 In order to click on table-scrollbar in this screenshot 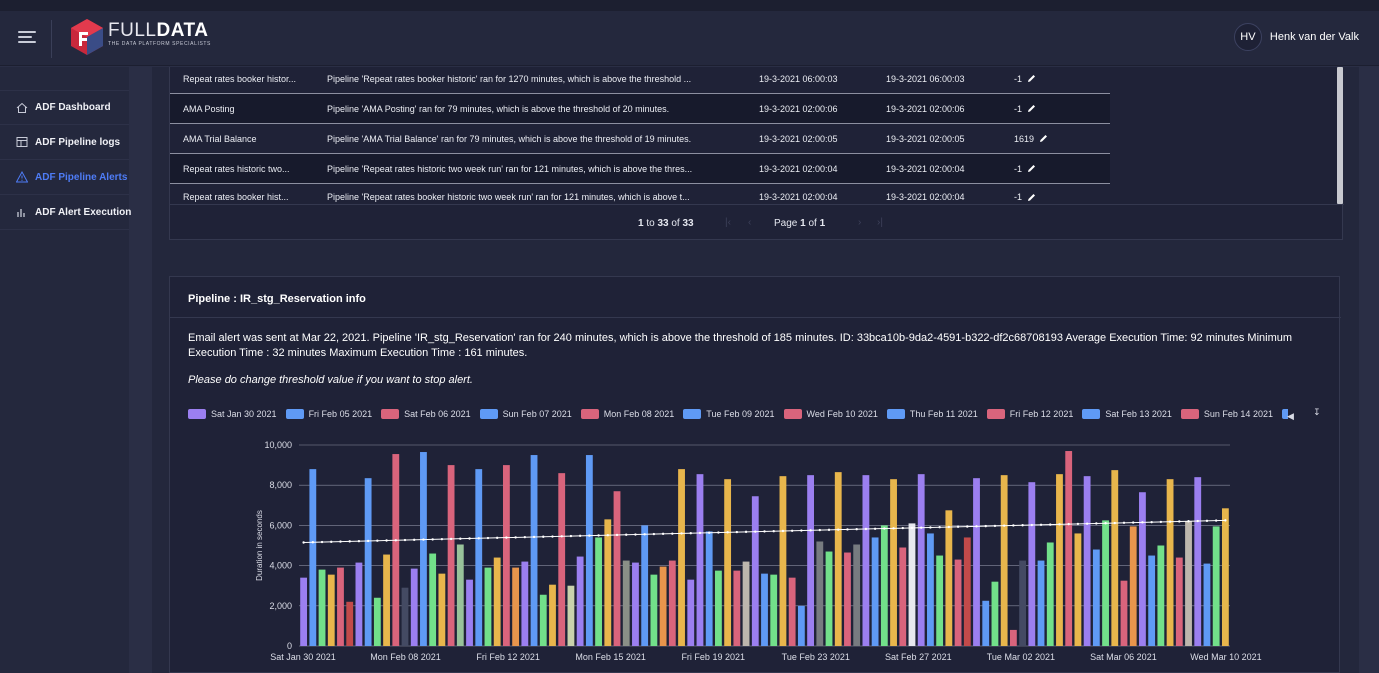, I will do `click(1340, 135)`.